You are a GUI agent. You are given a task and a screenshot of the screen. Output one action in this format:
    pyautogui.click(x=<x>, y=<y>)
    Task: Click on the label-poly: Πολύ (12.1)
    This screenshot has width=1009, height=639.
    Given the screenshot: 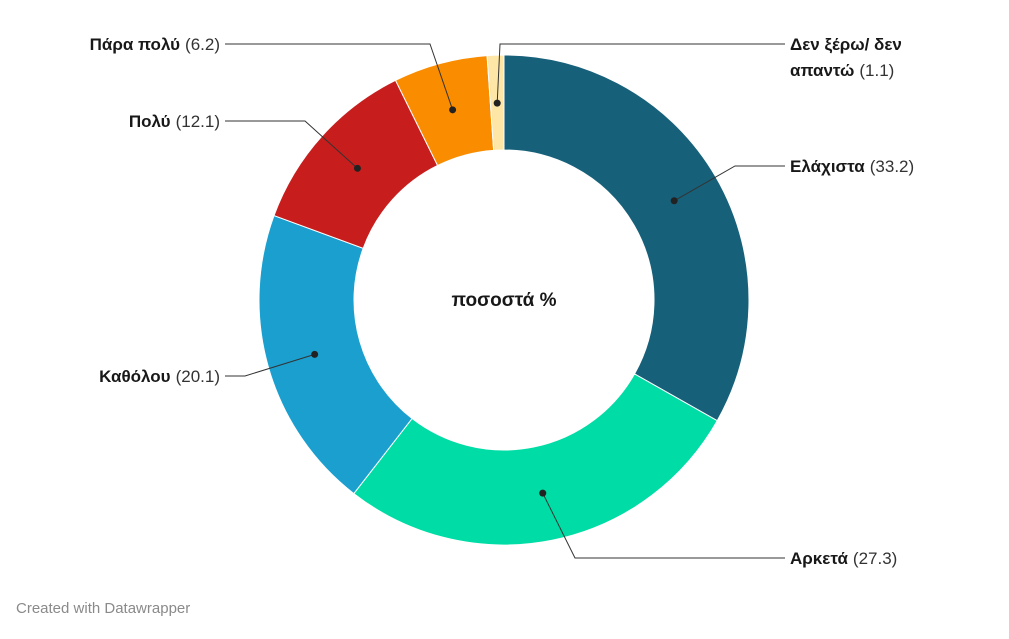 What is the action you would take?
    pyautogui.click(x=174, y=121)
    